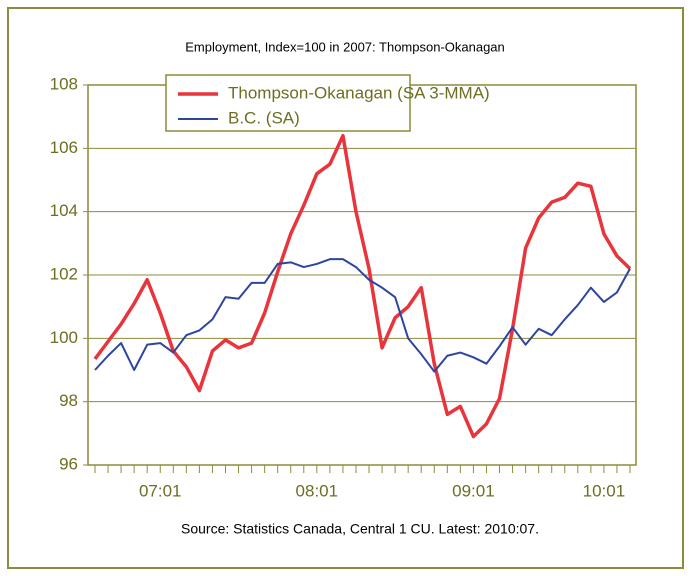  Describe the element at coordinates (68, 400) in the screenshot. I see `y-tick-label: 98` at that location.